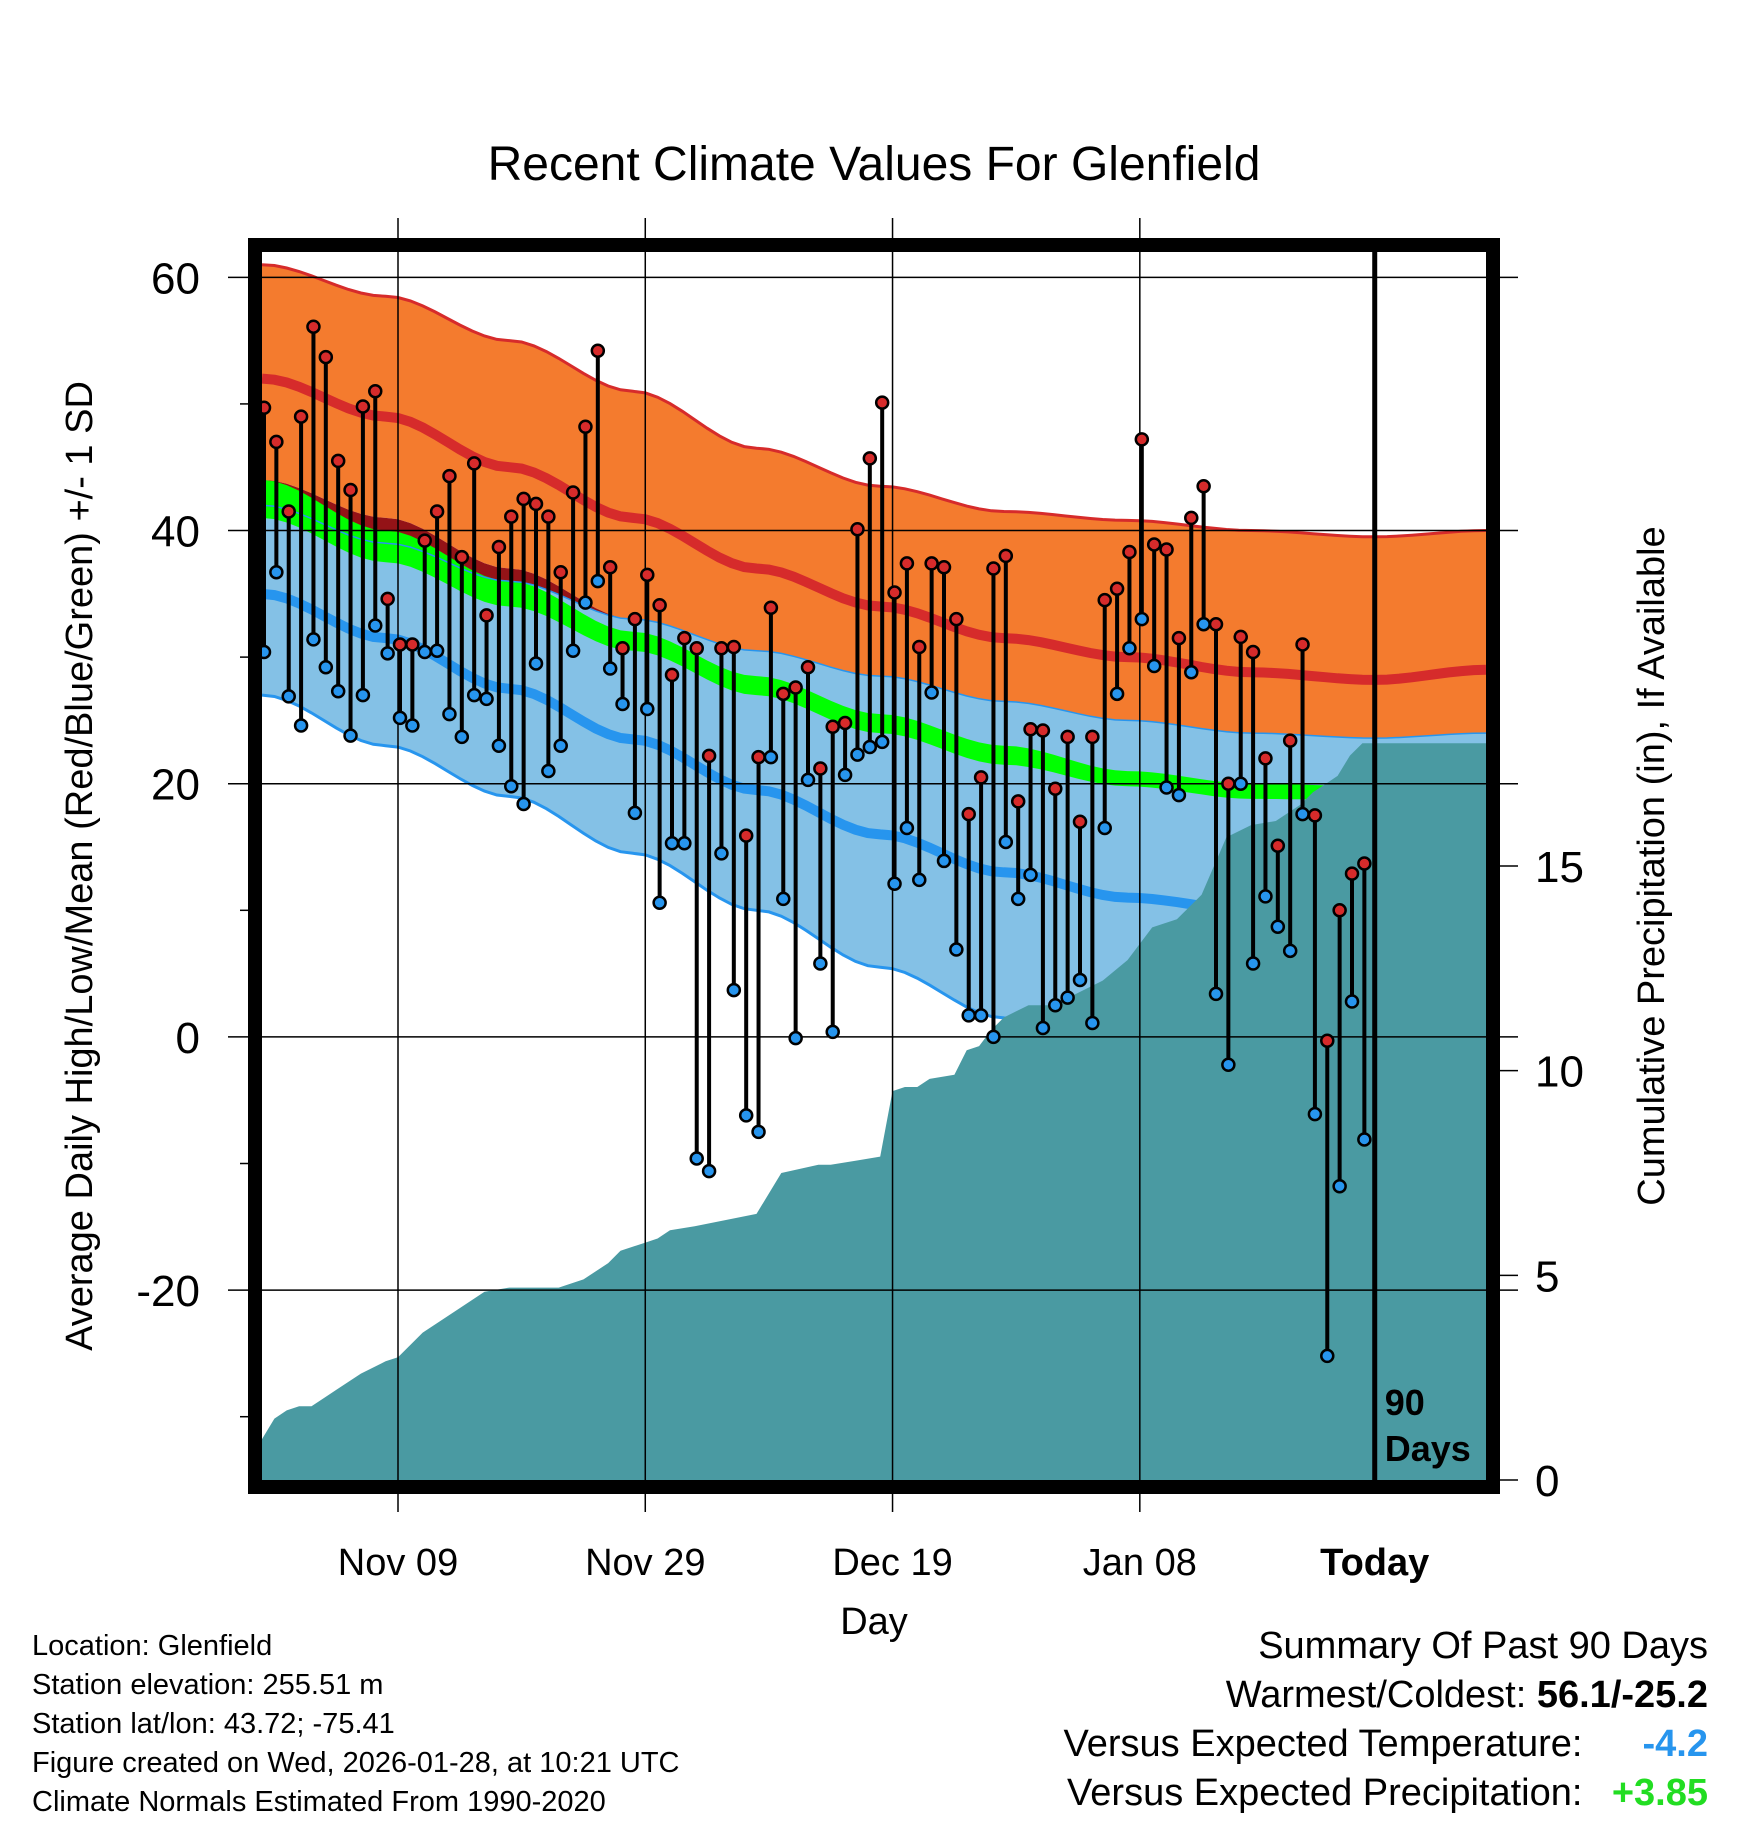 The height and width of the screenshot is (1828, 1748). Describe the element at coordinates (1547, 1481) in the screenshot. I see `right-tick-label: 0` at that location.